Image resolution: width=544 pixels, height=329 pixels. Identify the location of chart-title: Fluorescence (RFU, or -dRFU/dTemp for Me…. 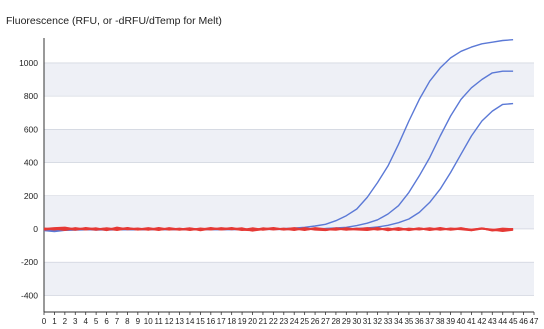
(114, 21).